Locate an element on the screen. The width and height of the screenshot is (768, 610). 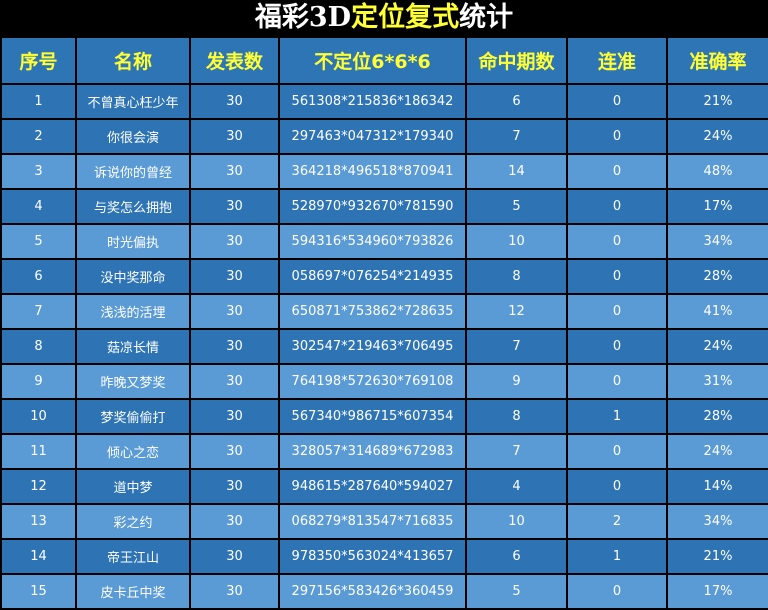
cell-index: 15 is located at coordinates (38, 591).